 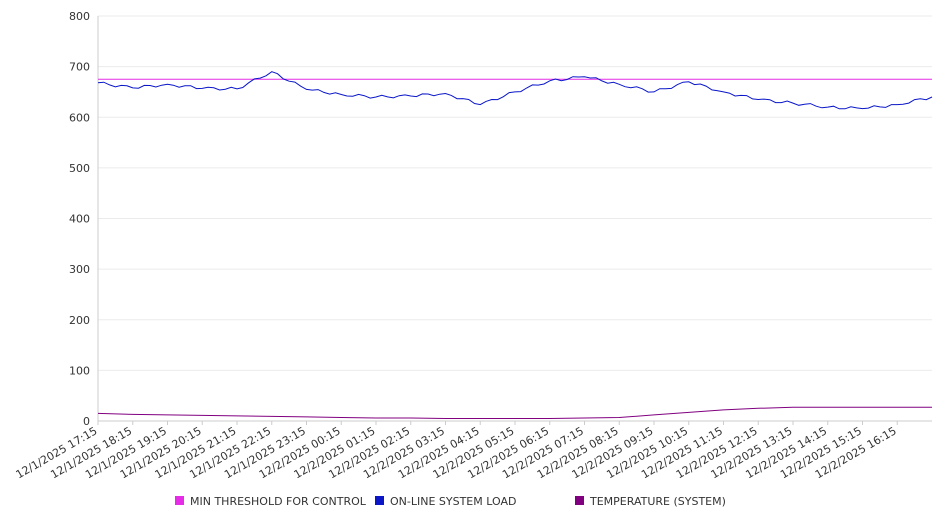 What do you see at coordinates (79, 117) in the screenshot?
I see `y-tick-label: 600` at bounding box center [79, 117].